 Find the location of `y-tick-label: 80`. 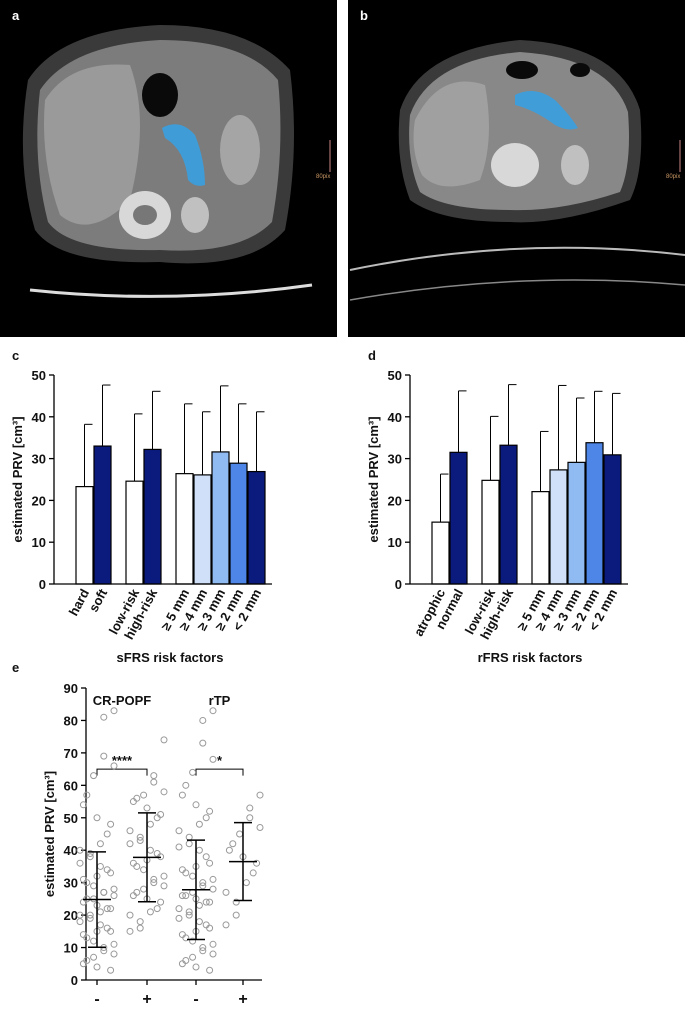

y-tick-label: 80 is located at coordinates (71, 720).